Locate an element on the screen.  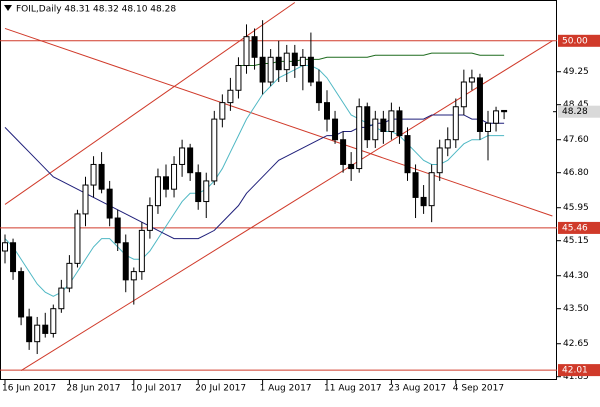
x-tick-label: 10 Jul 2017 is located at coordinates (156, 389).